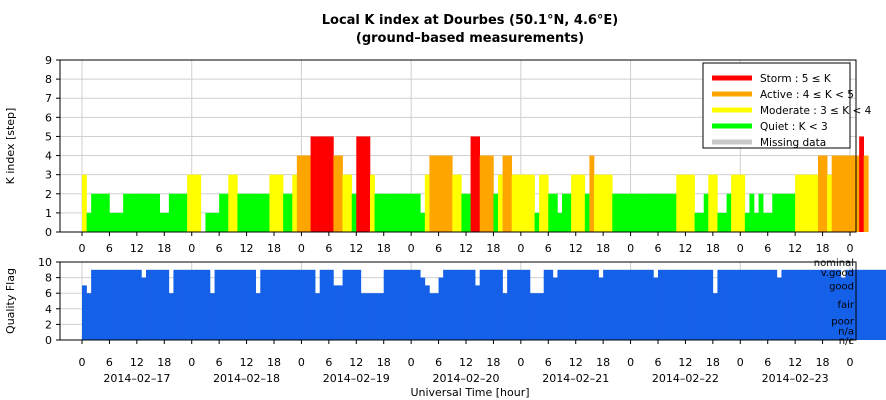  I want to click on top-y-tick-label: 5, so click(48, 136).